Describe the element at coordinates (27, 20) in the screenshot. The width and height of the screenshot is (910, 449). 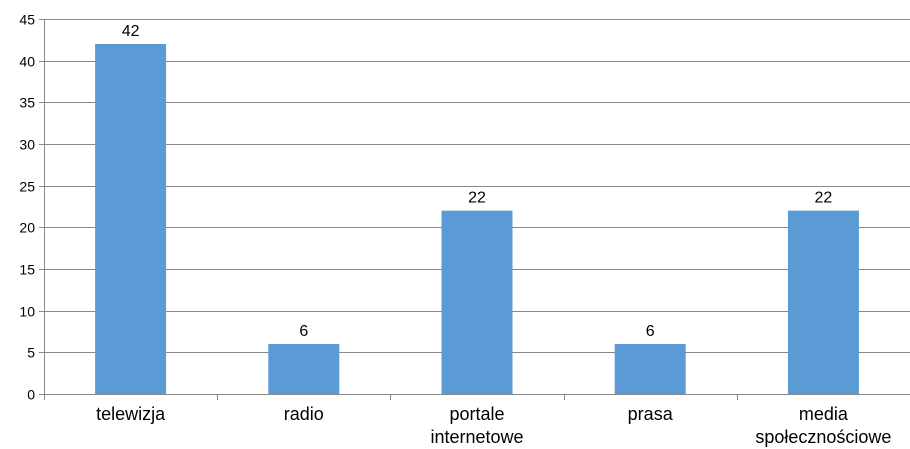
I see `y-tick-label: 45` at that location.